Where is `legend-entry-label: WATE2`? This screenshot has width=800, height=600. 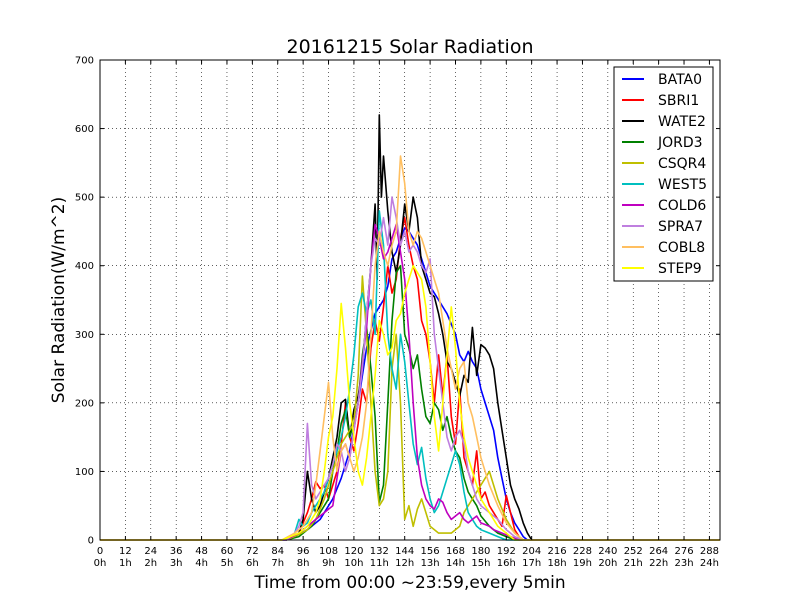 legend-entry-label: WATE2 is located at coordinates (682, 122).